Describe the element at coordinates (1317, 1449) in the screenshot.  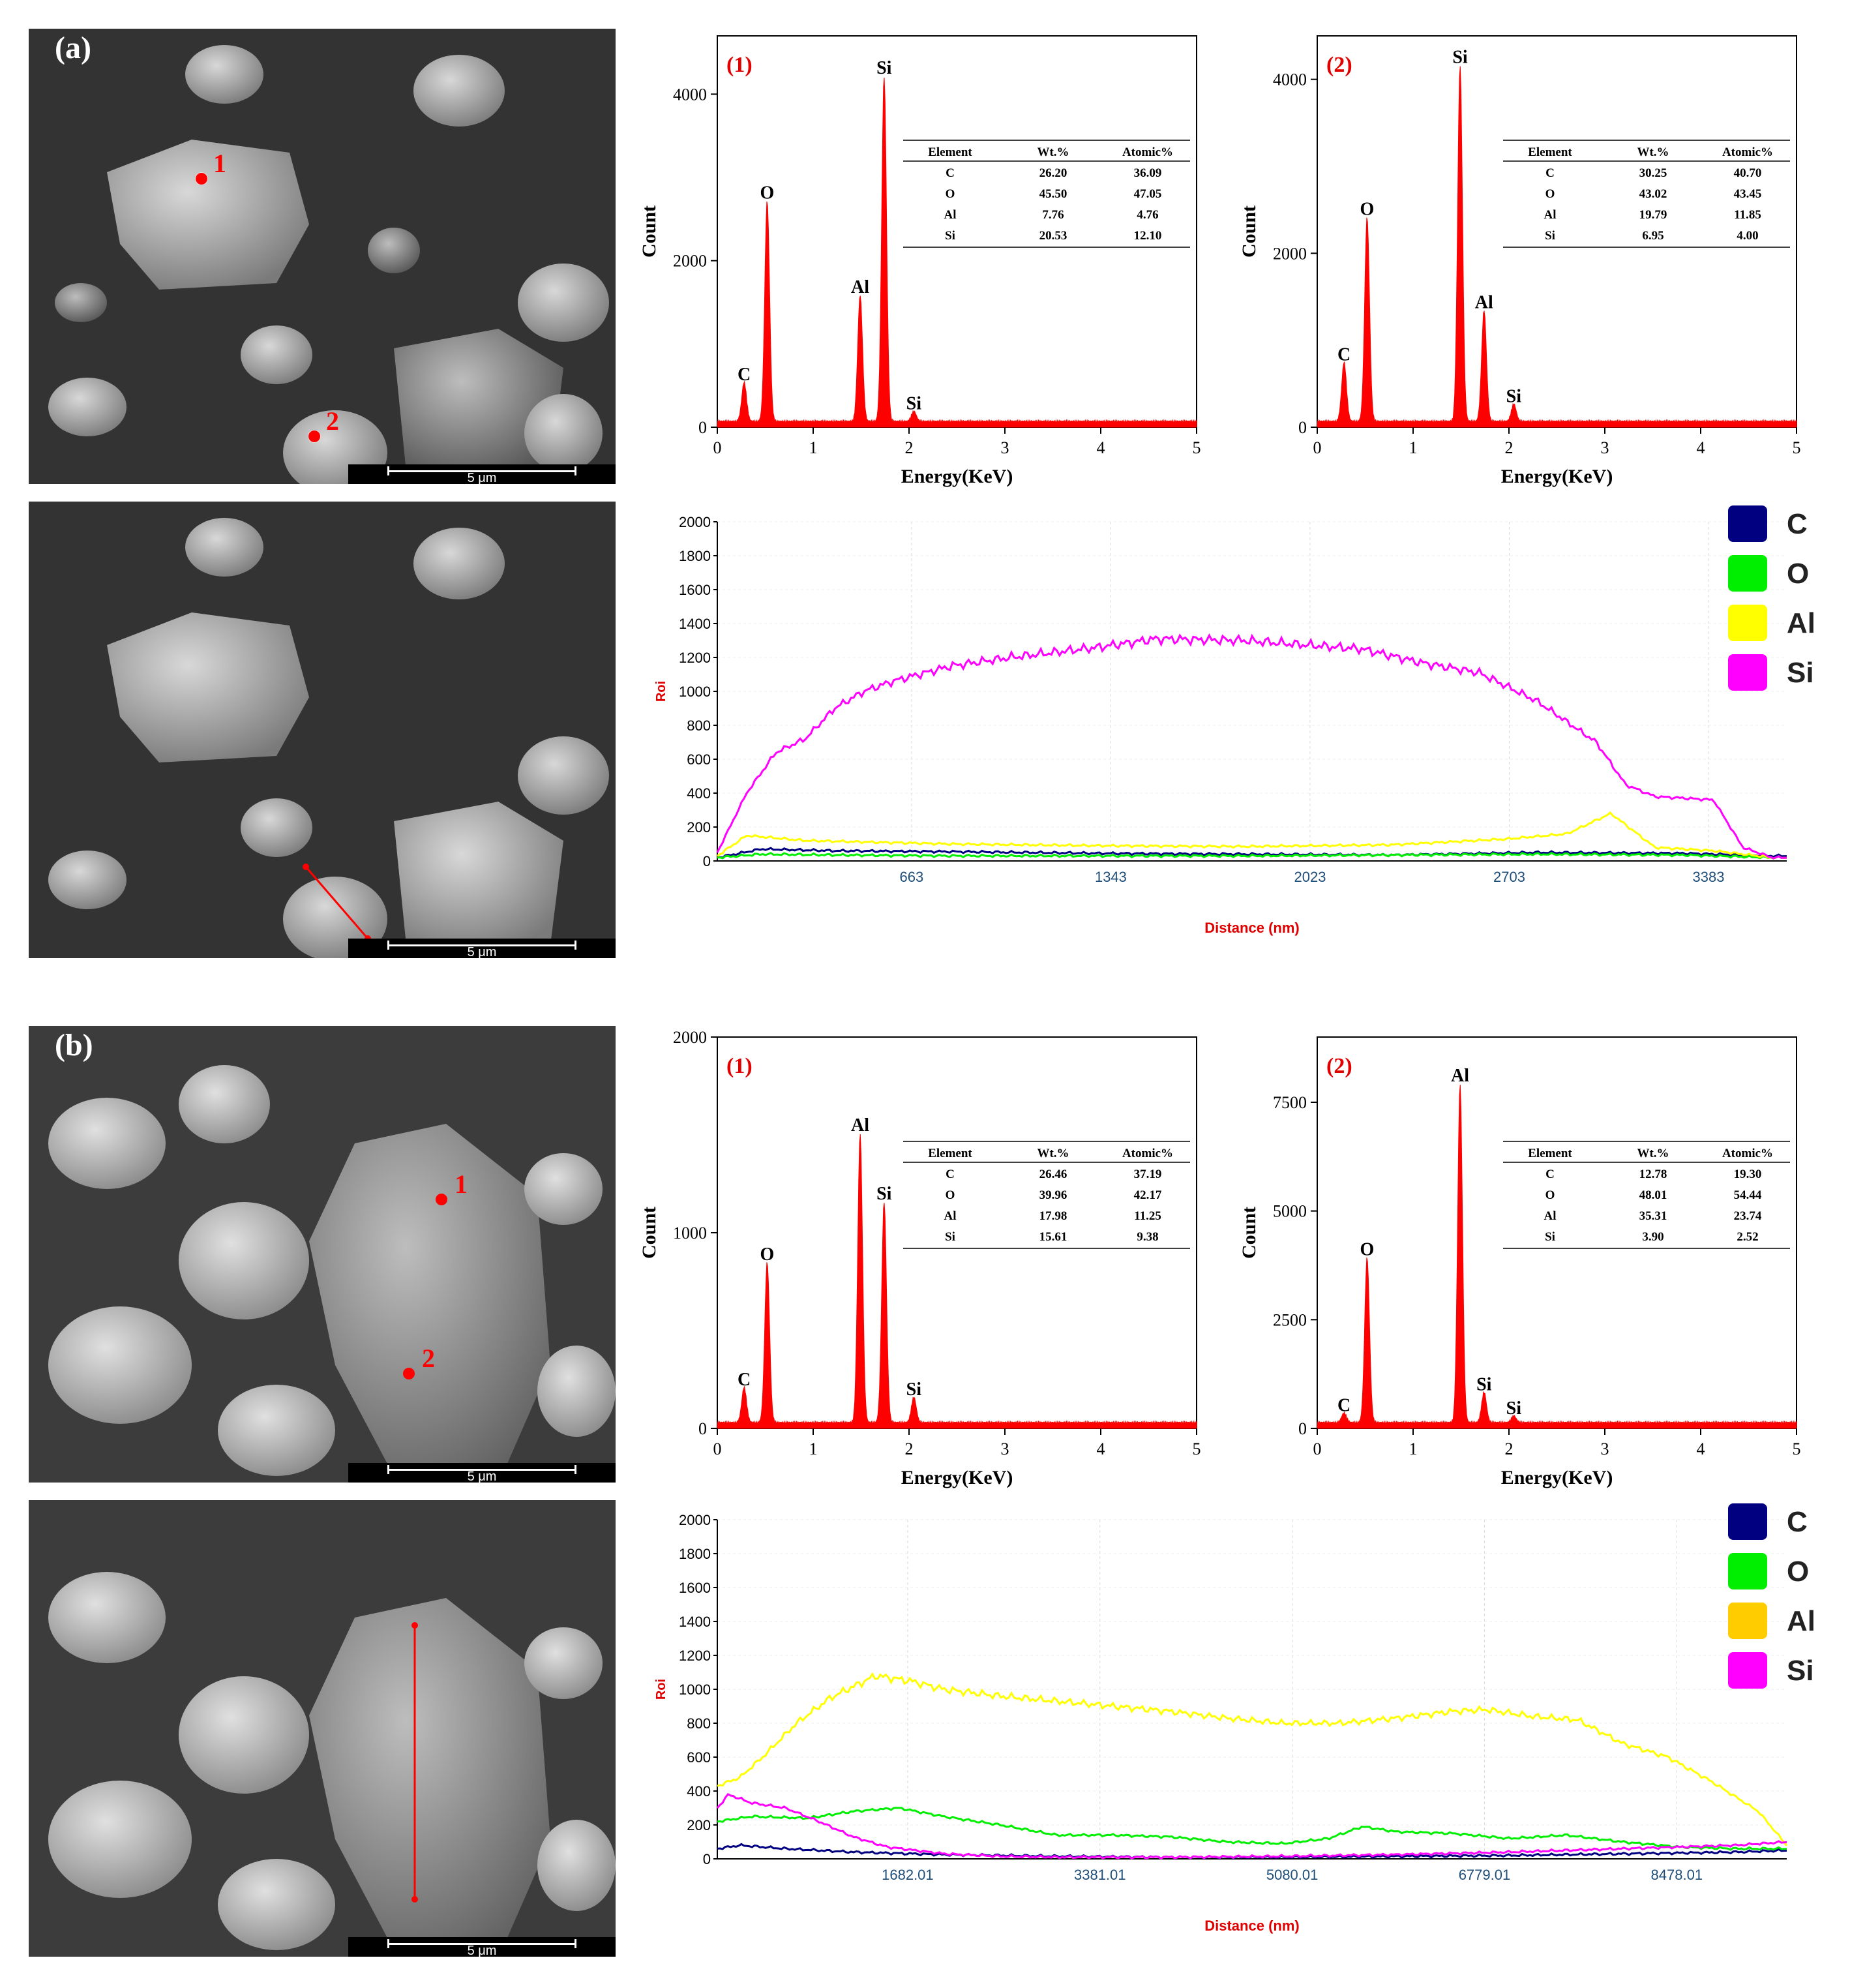
I see `x-tick-label: 0` at that location.